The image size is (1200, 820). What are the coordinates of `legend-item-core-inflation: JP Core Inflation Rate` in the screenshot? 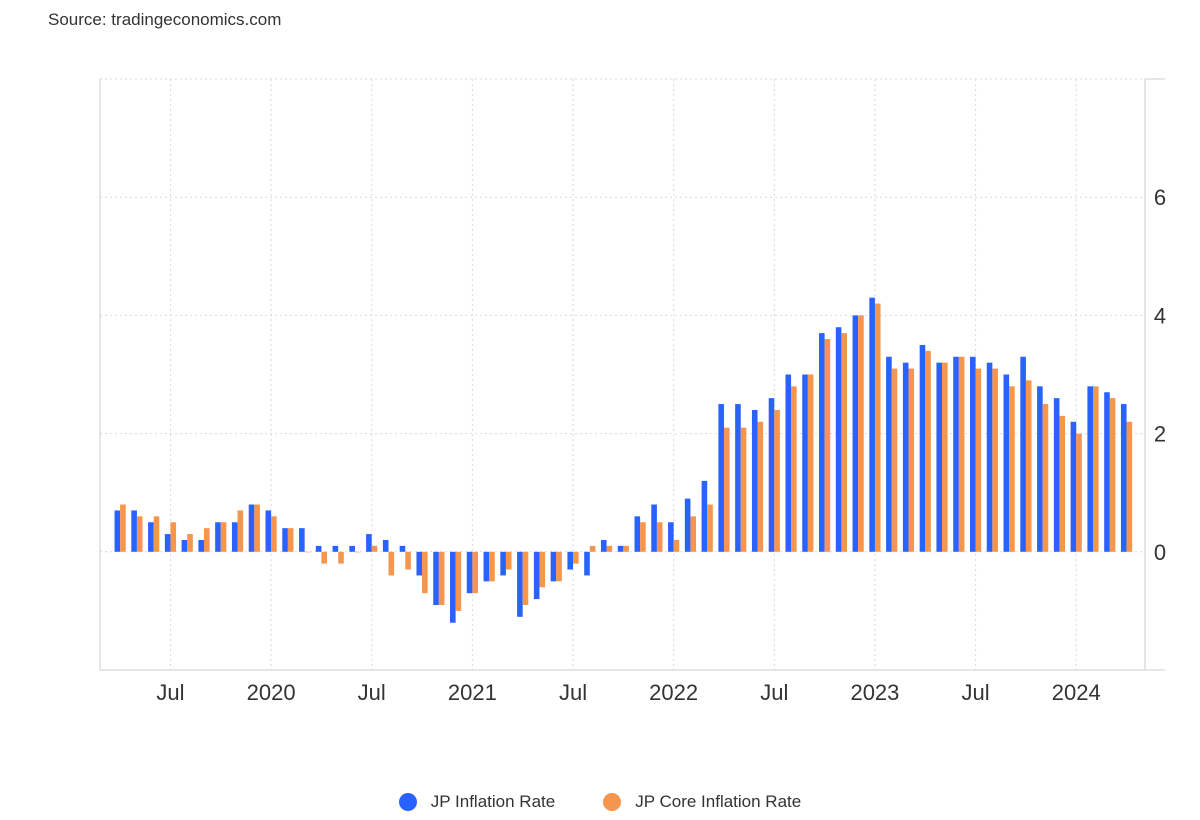 It's located at (702, 802).